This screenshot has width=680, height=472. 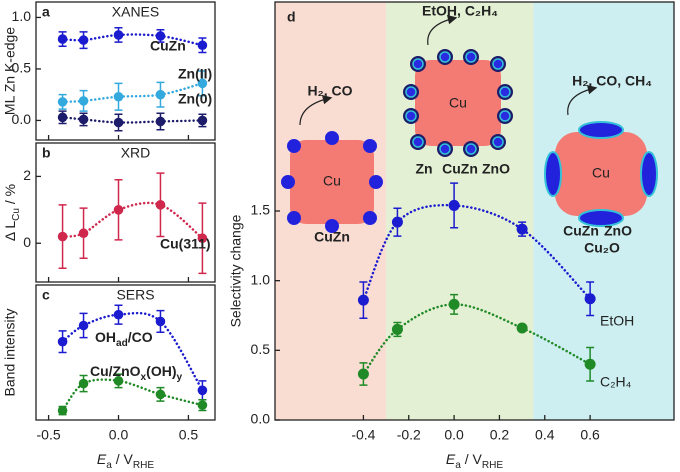 I want to click on panel-label: c, so click(x=46, y=295).